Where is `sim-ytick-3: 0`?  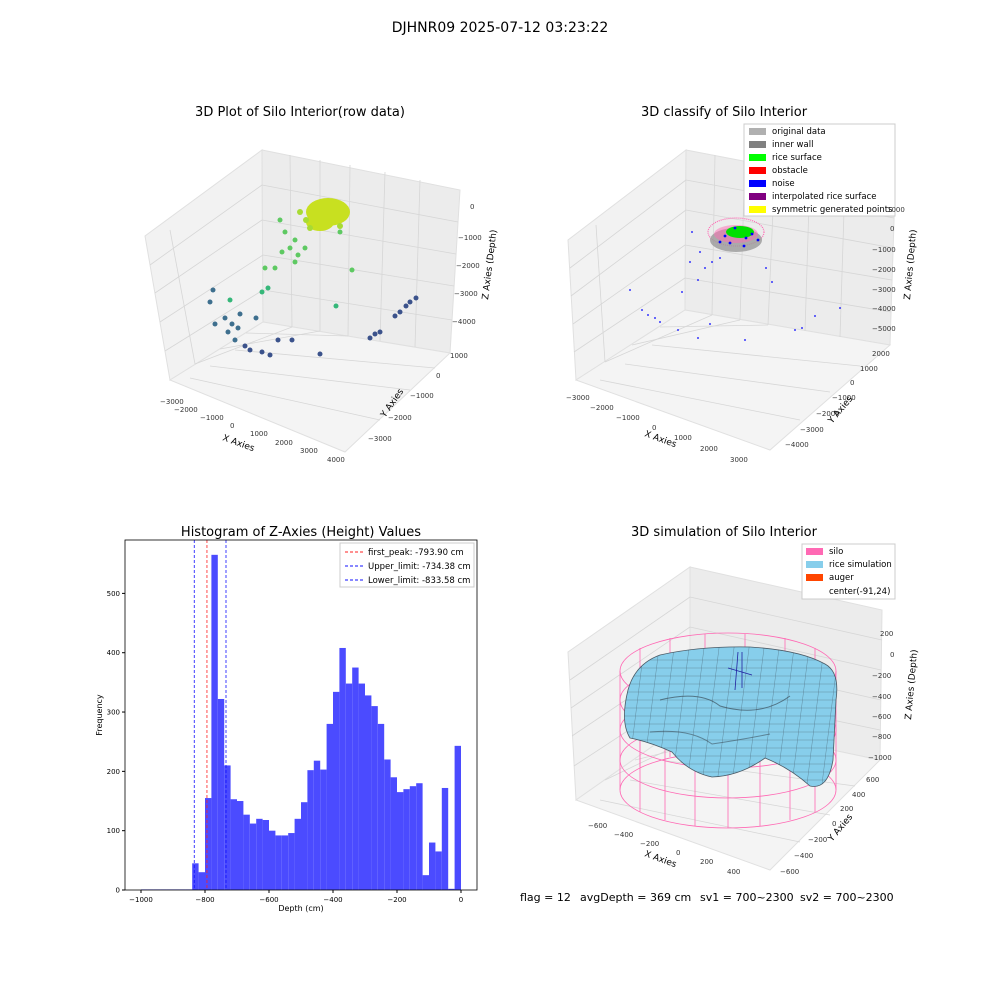
sim-ytick-3: 0 is located at coordinates (834, 824).